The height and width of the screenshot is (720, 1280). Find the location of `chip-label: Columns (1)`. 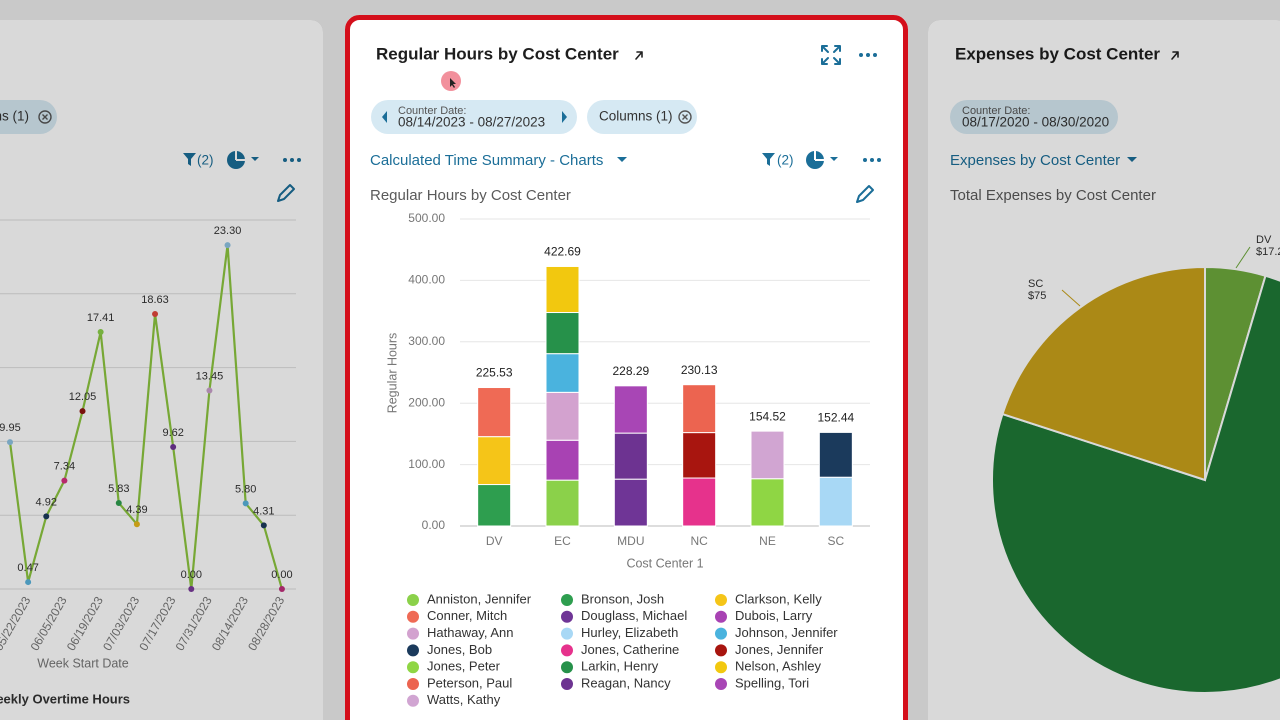

chip-label: Columns (1) is located at coordinates (636, 116).